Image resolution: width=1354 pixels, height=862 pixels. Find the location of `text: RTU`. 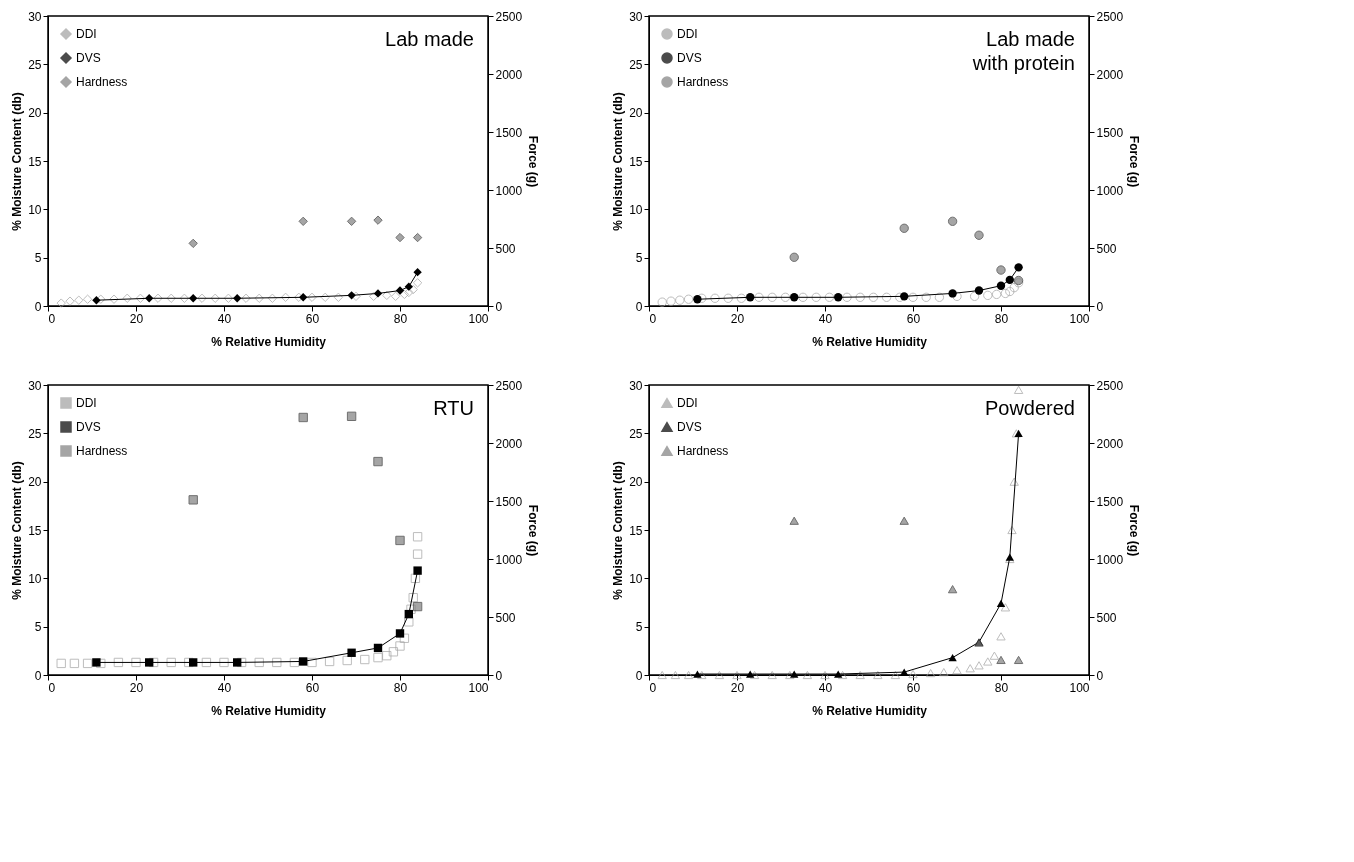

text: RTU is located at coordinates (453, 408).